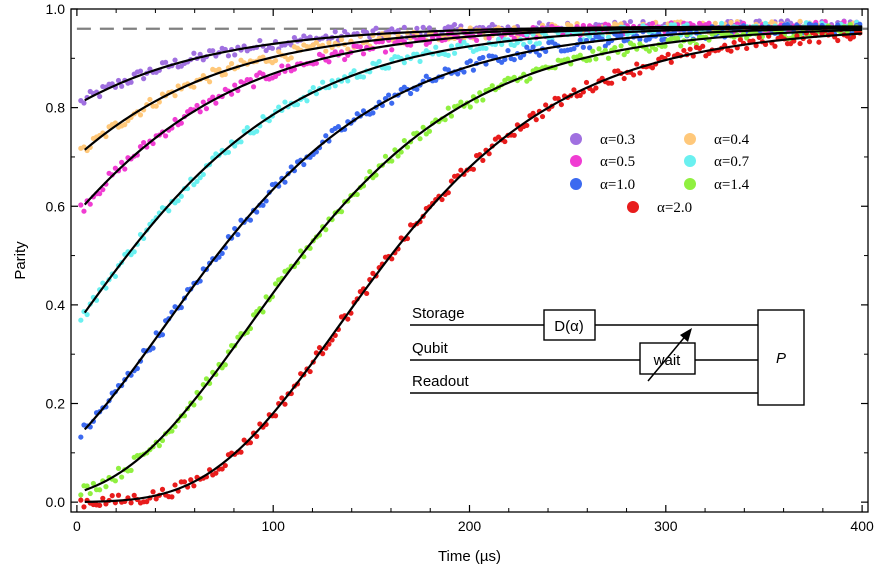  I want to click on legend-label: α=0.5, so click(617, 162).